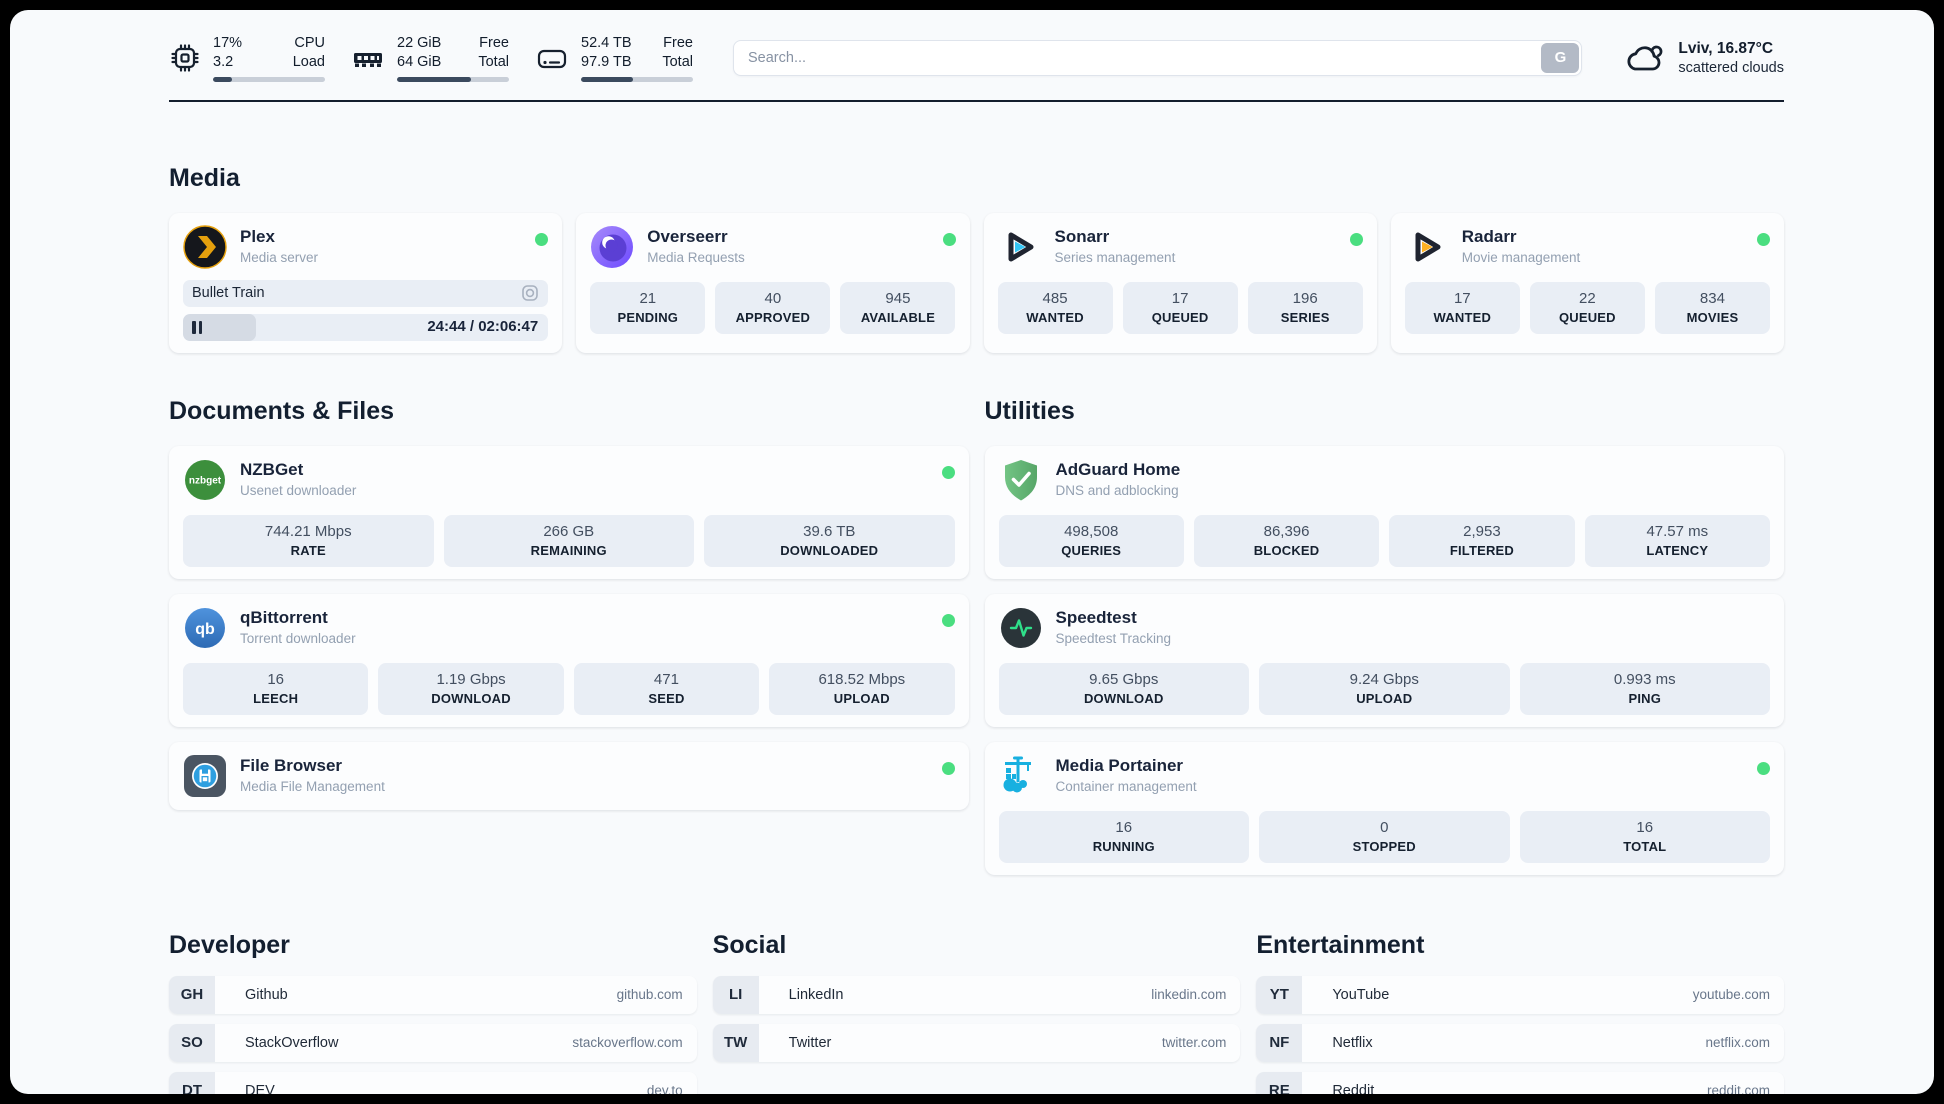  Describe the element at coordinates (1279, 1042) in the screenshot. I see `link-tag: NF` at that location.